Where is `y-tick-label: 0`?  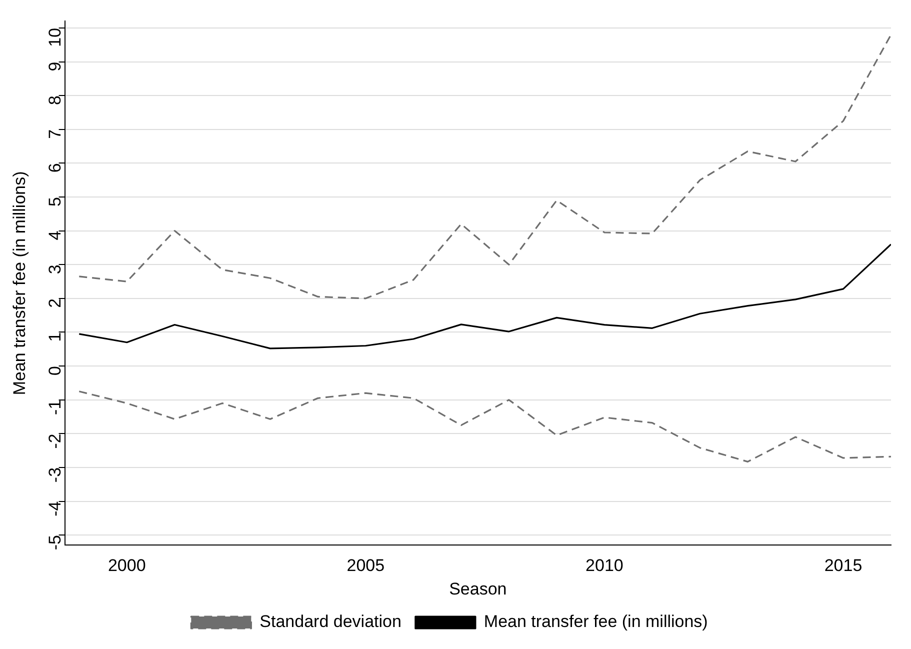 y-tick-label: 0 is located at coordinates (54, 371).